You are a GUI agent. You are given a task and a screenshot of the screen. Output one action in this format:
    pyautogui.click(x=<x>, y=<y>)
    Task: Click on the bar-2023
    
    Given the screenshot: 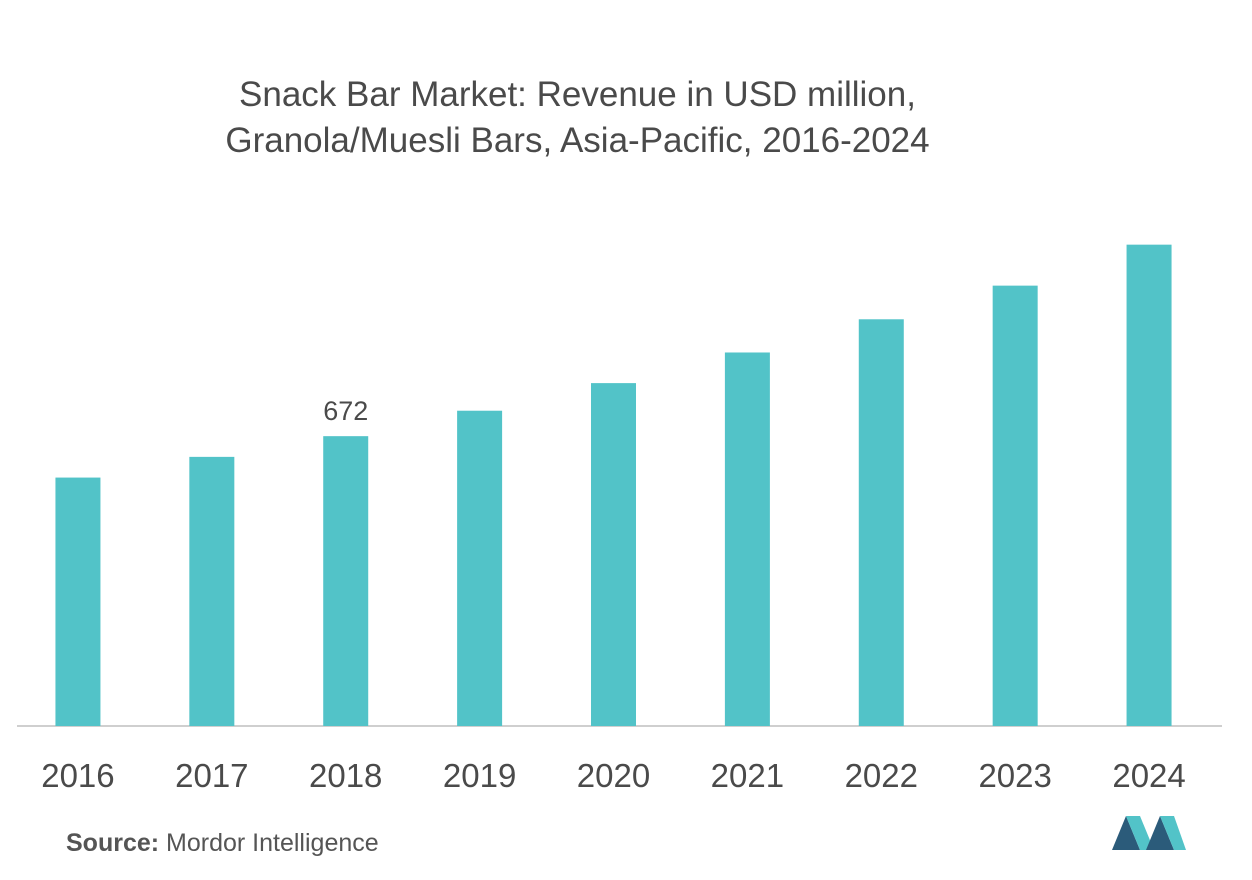 What is the action you would take?
    pyautogui.click(x=1015, y=505)
    